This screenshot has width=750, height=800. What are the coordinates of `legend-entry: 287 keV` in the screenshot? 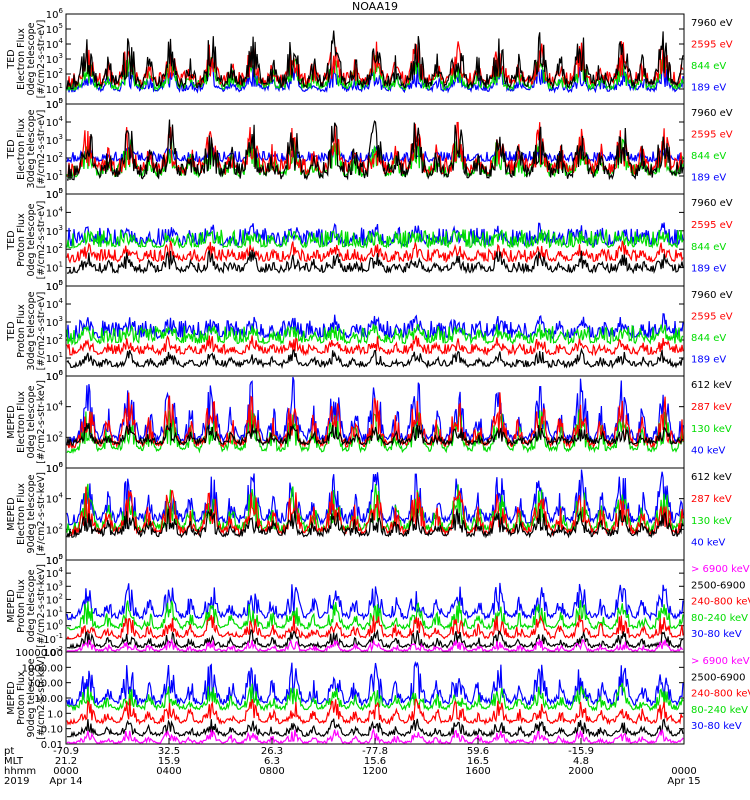 It's located at (711, 407).